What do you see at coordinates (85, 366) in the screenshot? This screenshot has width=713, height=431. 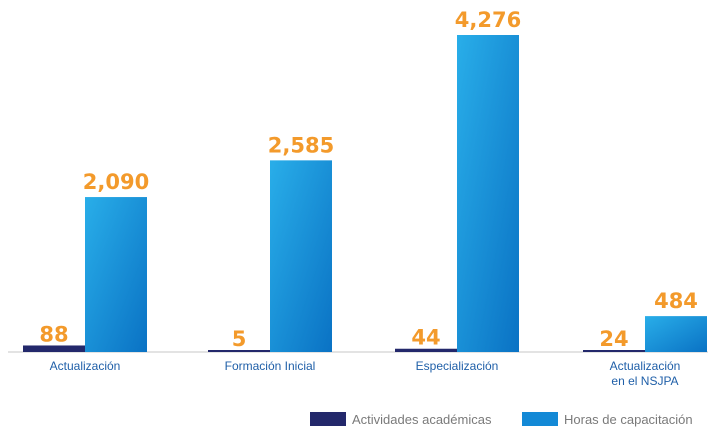 I see `category-label-0: Actualización` at bounding box center [85, 366].